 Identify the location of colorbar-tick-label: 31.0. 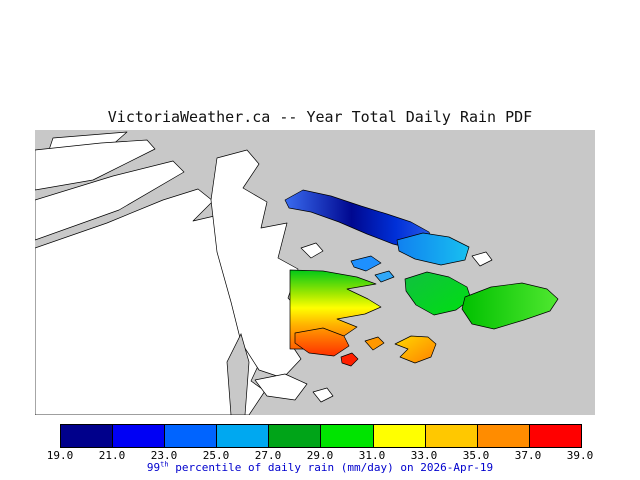
(372, 455).